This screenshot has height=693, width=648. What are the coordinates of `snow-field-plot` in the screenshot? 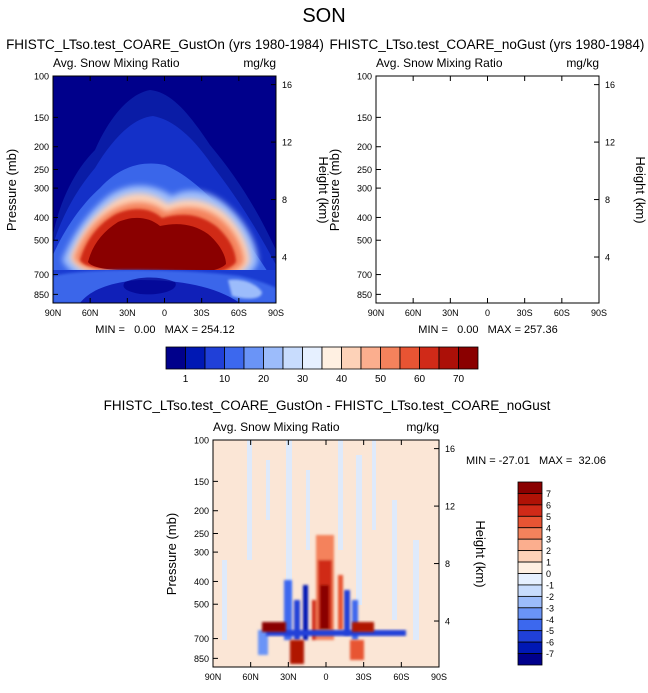 It's located at (164, 189).